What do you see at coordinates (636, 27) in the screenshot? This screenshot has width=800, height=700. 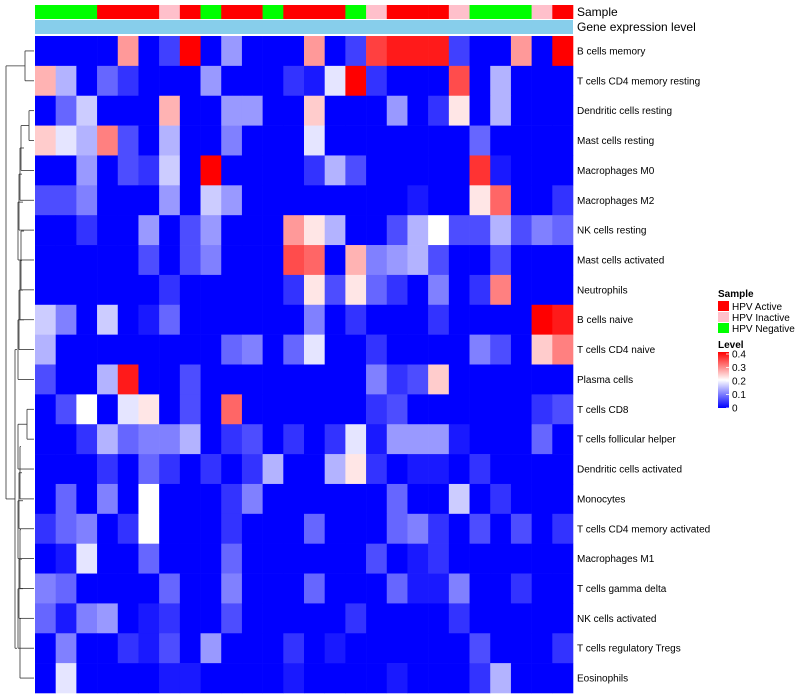 I see `expression-annotation-label: Gene expression level` at bounding box center [636, 27].